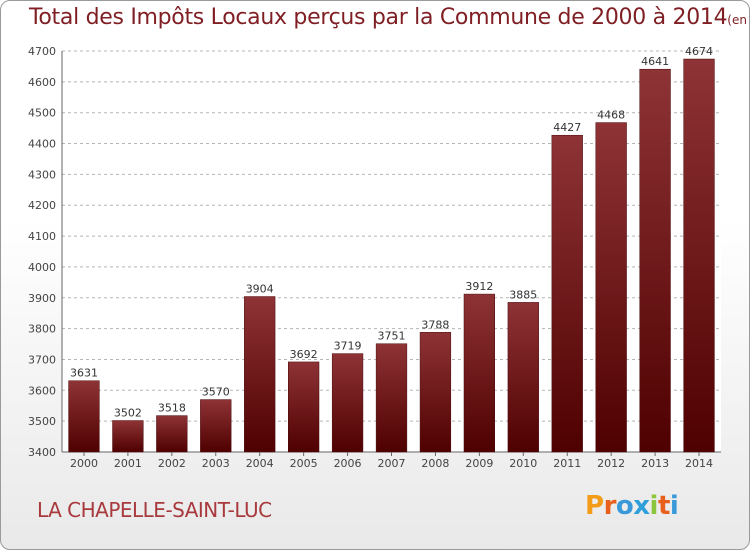 The height and width of the screenshot is (550, 750). What do you see at coordinates (42, 329) in the screenshot?
I see `y-tick-label: 3800` at bounding box center [42, 329].